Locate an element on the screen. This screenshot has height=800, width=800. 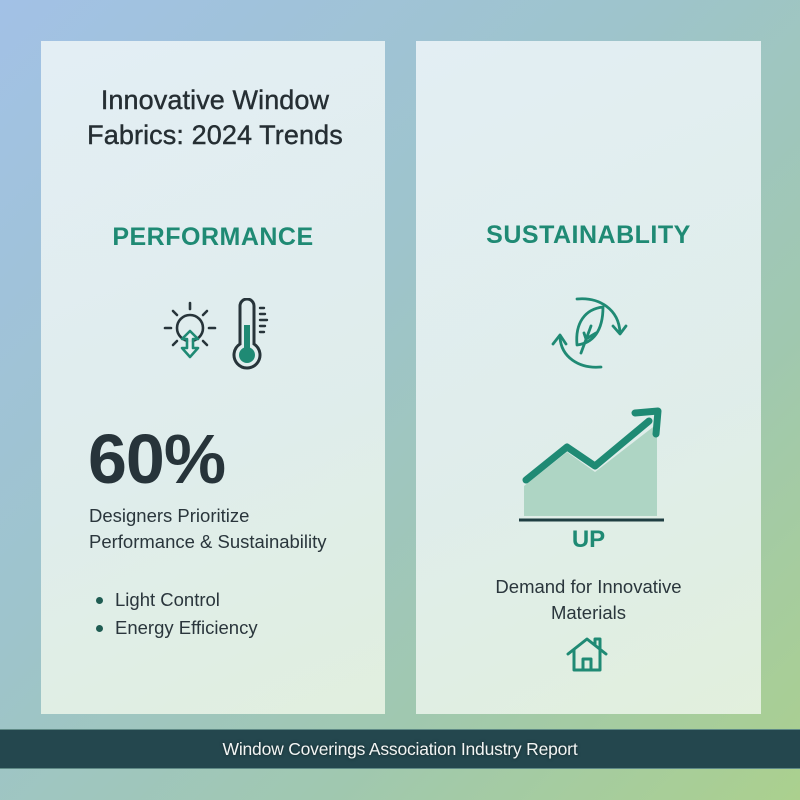
stat-value: 60% is located at coordinates (157, 459).